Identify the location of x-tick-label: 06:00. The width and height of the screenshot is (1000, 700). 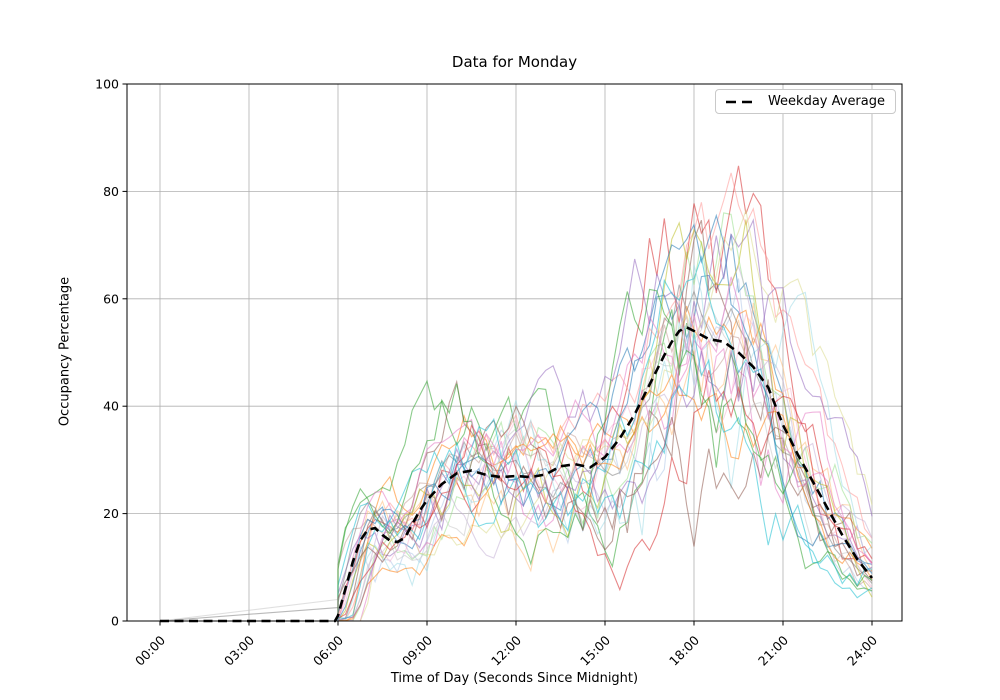
(328, 650).